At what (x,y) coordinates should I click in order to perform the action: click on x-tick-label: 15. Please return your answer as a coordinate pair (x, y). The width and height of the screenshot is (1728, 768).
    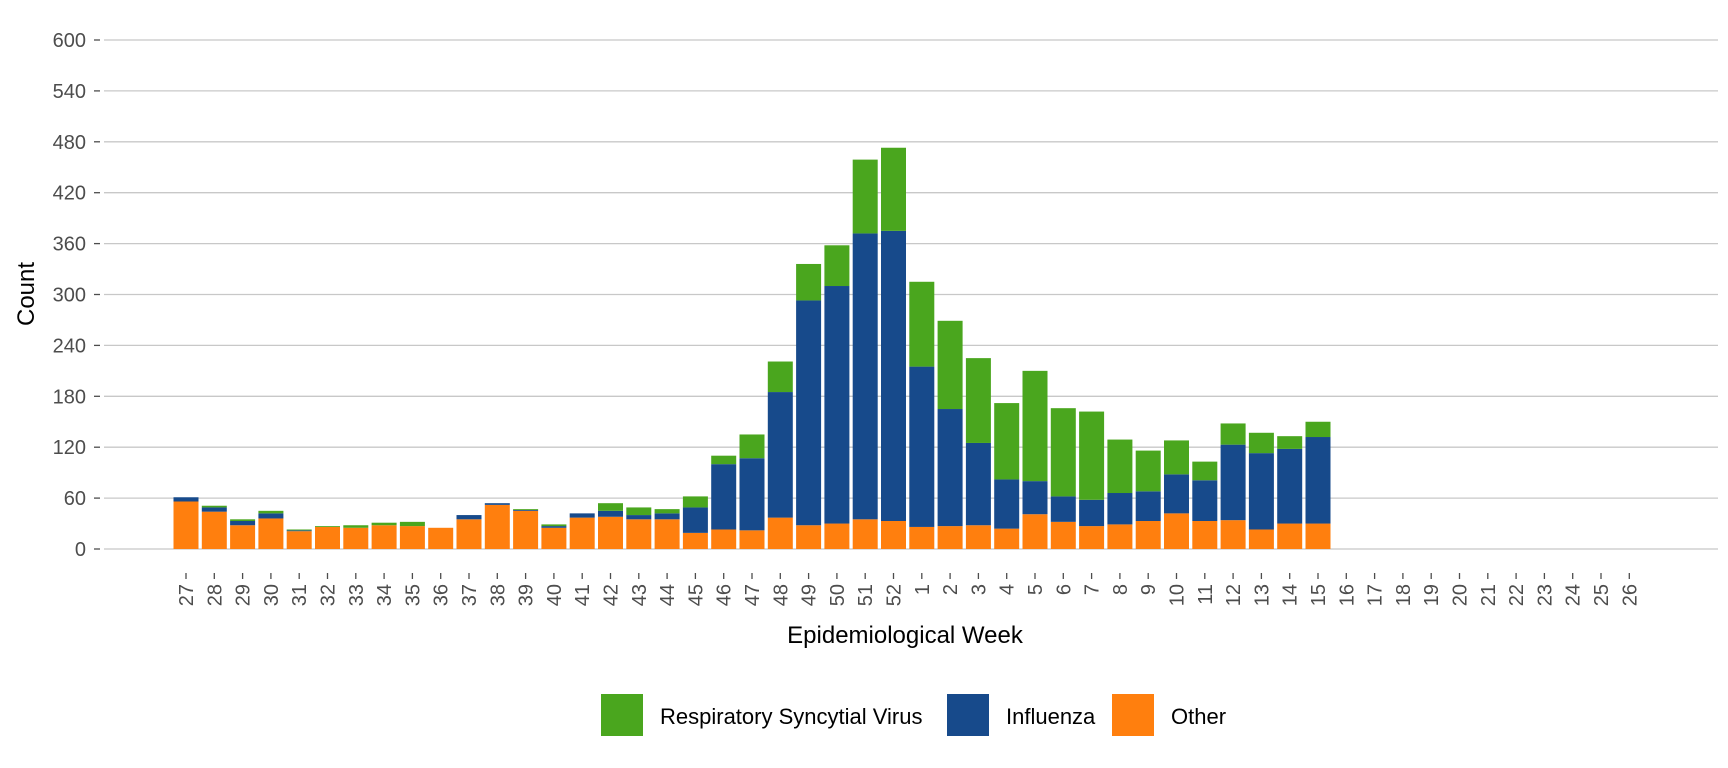
    Looking at the image, I should click on (1319, 595).